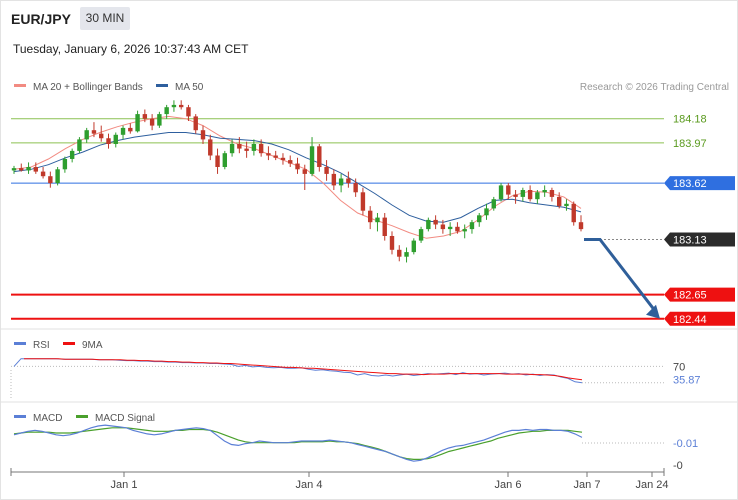  Describe the element at coordinates (20, 343) in the screenshot. I see `rsi-legend-swatch` at that location.